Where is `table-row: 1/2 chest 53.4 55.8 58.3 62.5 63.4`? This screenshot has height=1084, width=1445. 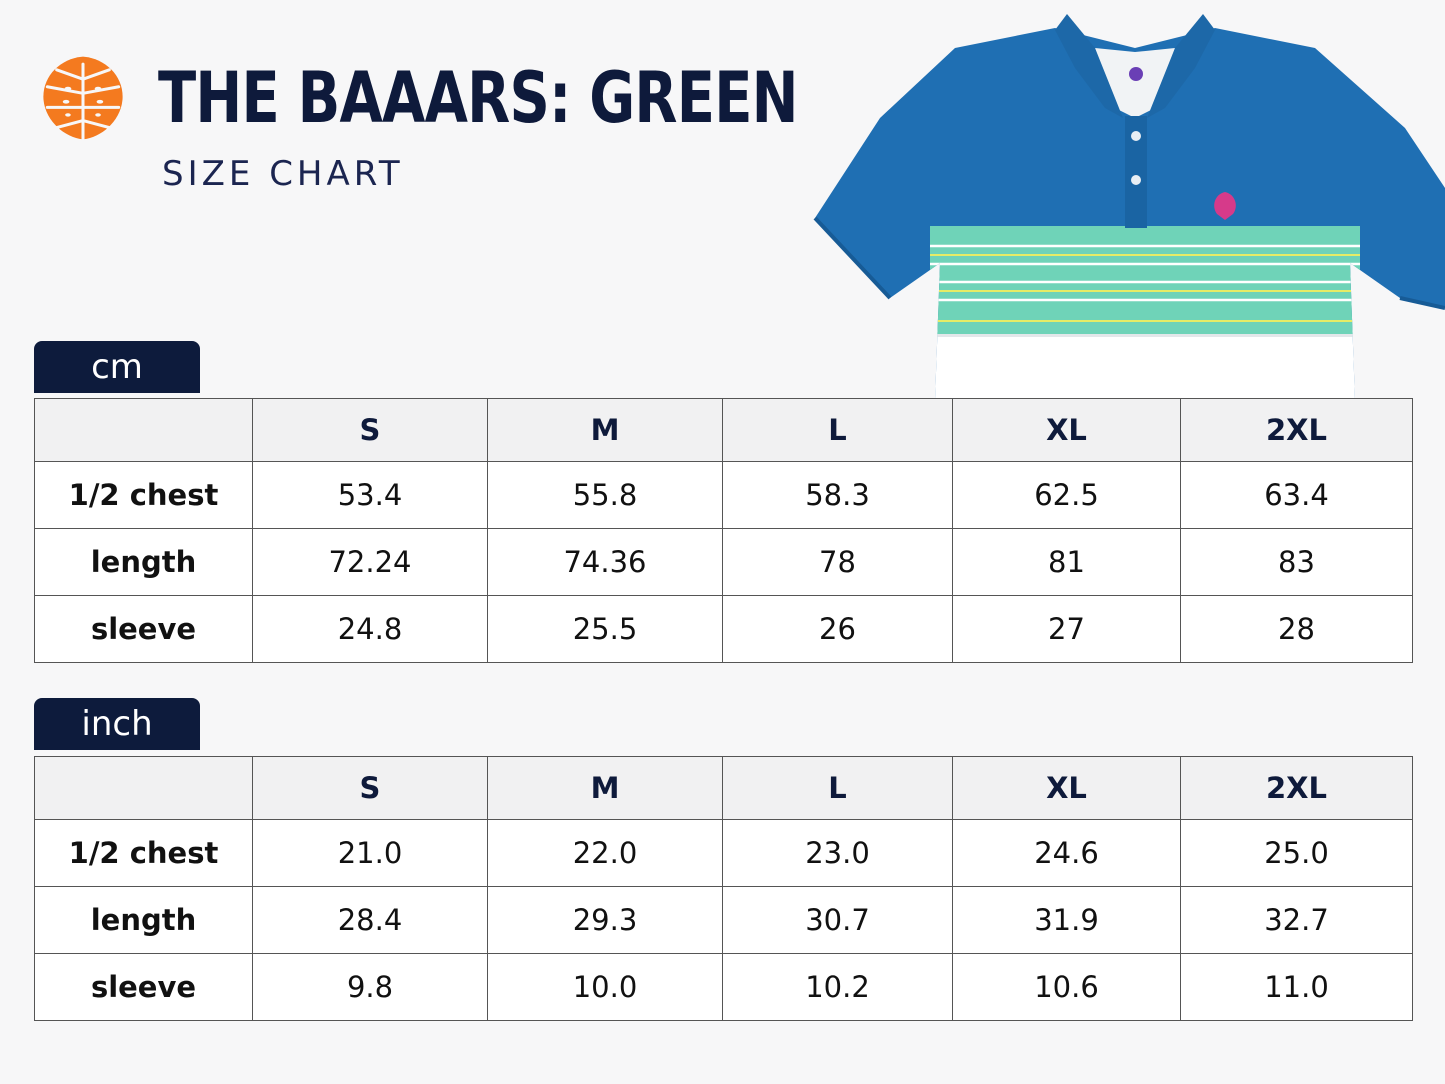 table-row: 1/2 chest 53.4 55.8 58.3 62.5 63.4 is located at coordinates (723, 495).